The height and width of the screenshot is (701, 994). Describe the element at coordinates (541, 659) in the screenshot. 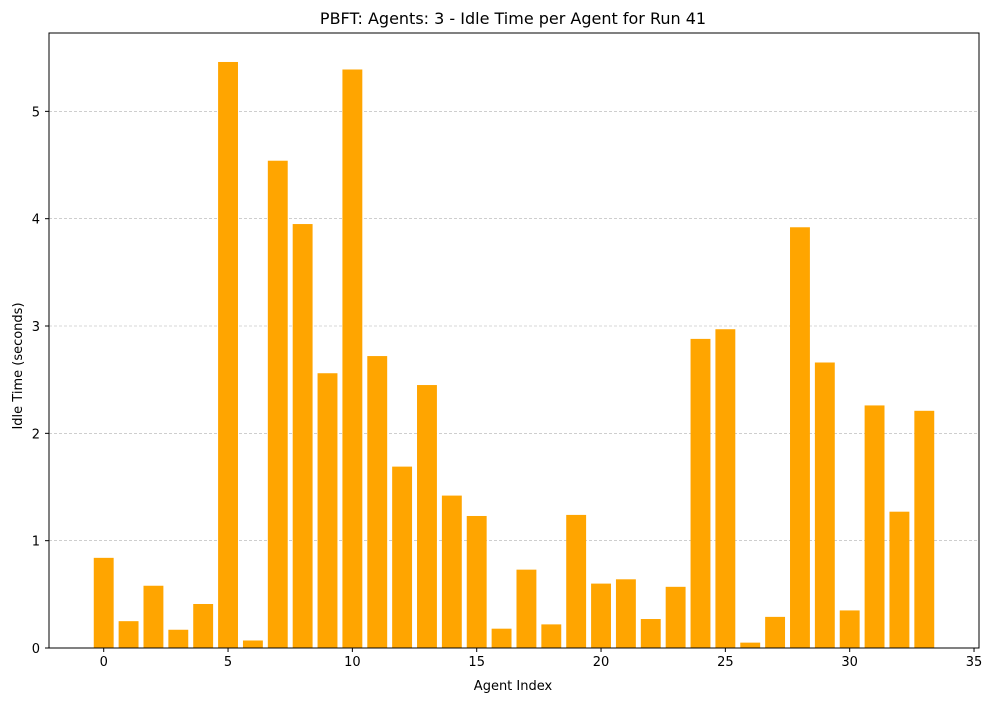

I see `x-axis-ticks: 0 5 10 15 20 25 30 35` at that location.